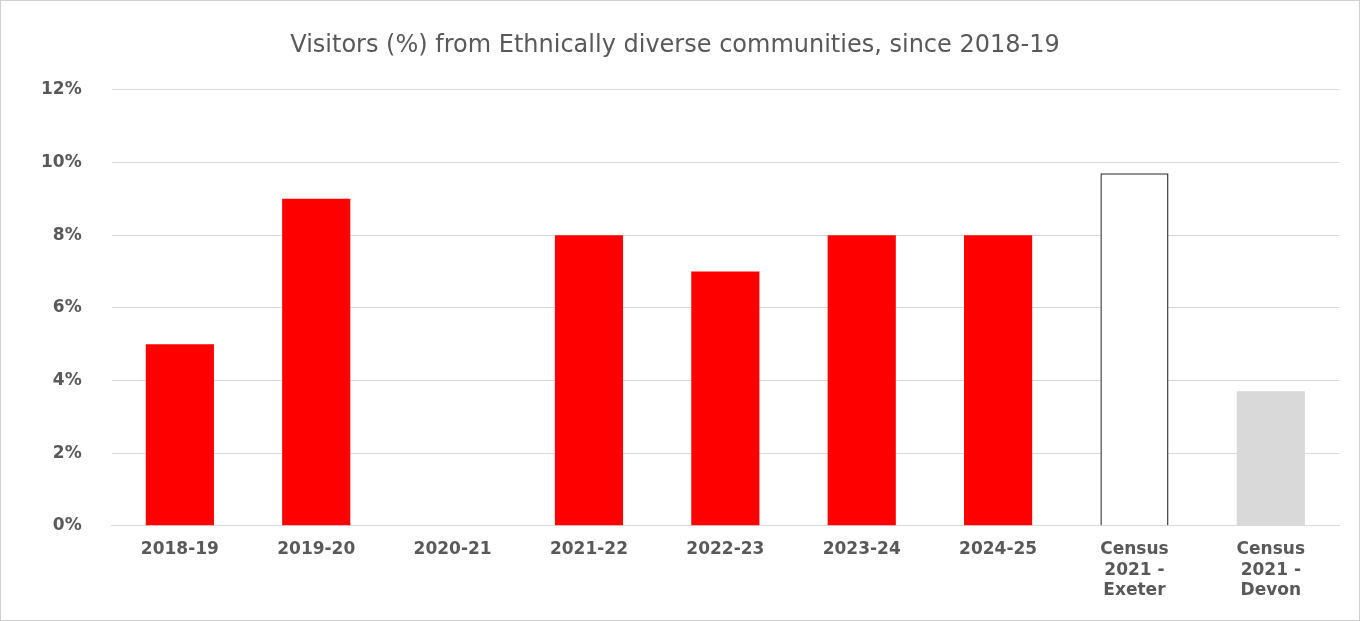 The image size is (1360, 621). Describe the element at coordinates (861, 548) in the screenshot. I see `x-tick-label: 2023-24` at that location.